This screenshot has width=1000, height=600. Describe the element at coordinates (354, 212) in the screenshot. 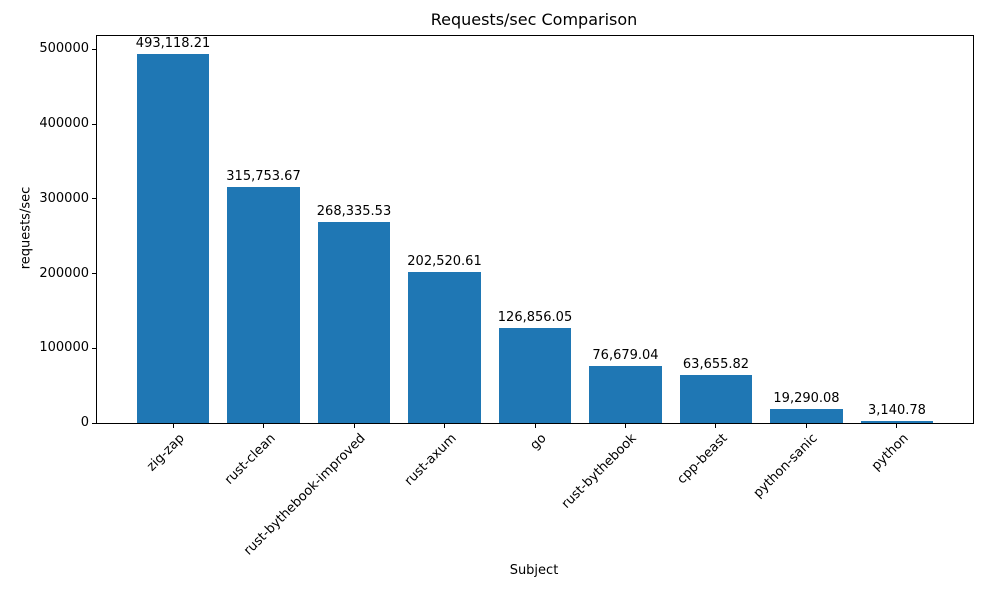

I see `bar-value-label: 268,335.53` at that location.